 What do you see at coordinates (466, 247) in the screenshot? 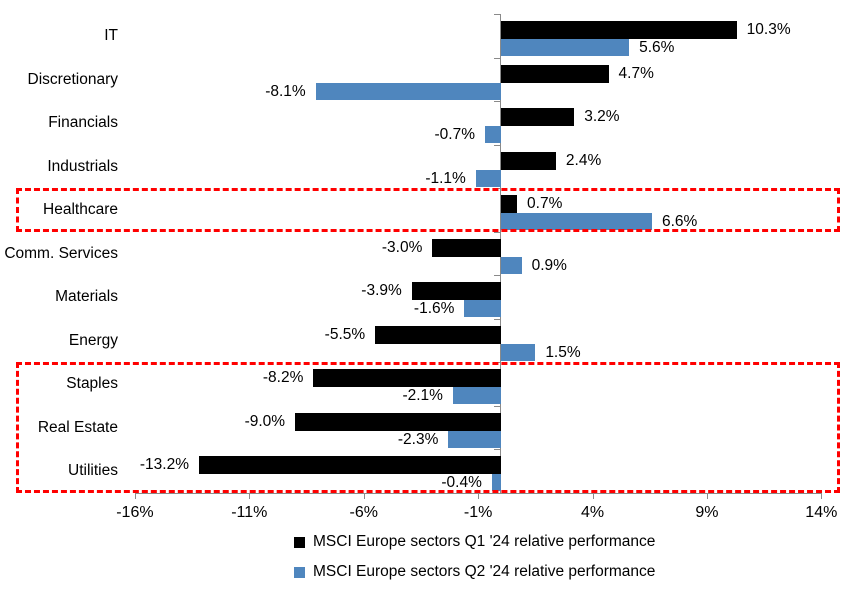
I see `bar-q1-comm-services` at bounding box center [466, 247].